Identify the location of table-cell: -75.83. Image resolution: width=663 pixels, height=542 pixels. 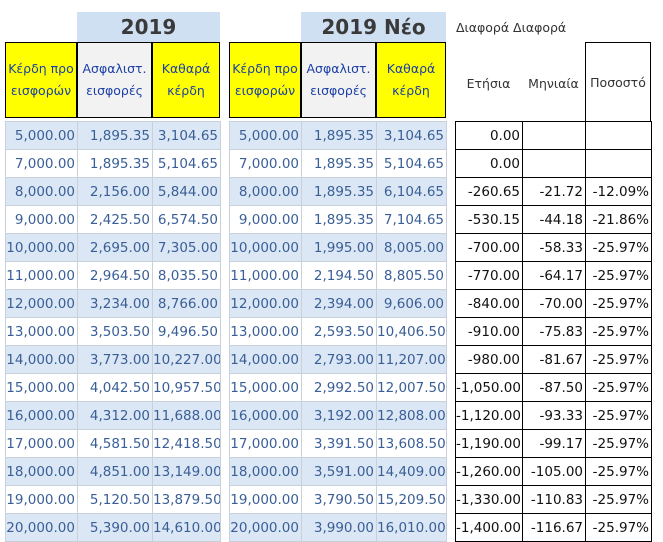
(554, 331).